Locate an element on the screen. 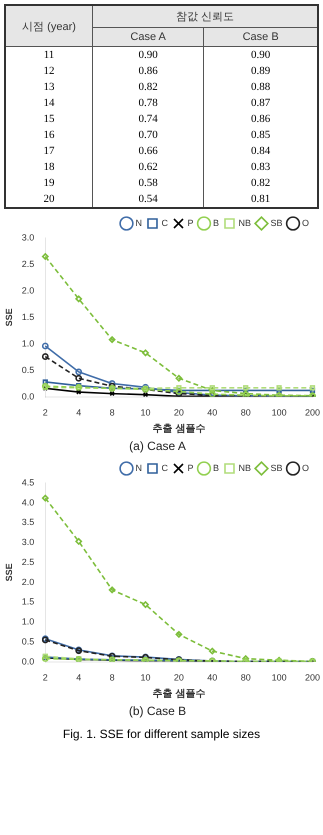 The image size is (323, 835). data-label: 0.66 is located at coordinates (148, 151).